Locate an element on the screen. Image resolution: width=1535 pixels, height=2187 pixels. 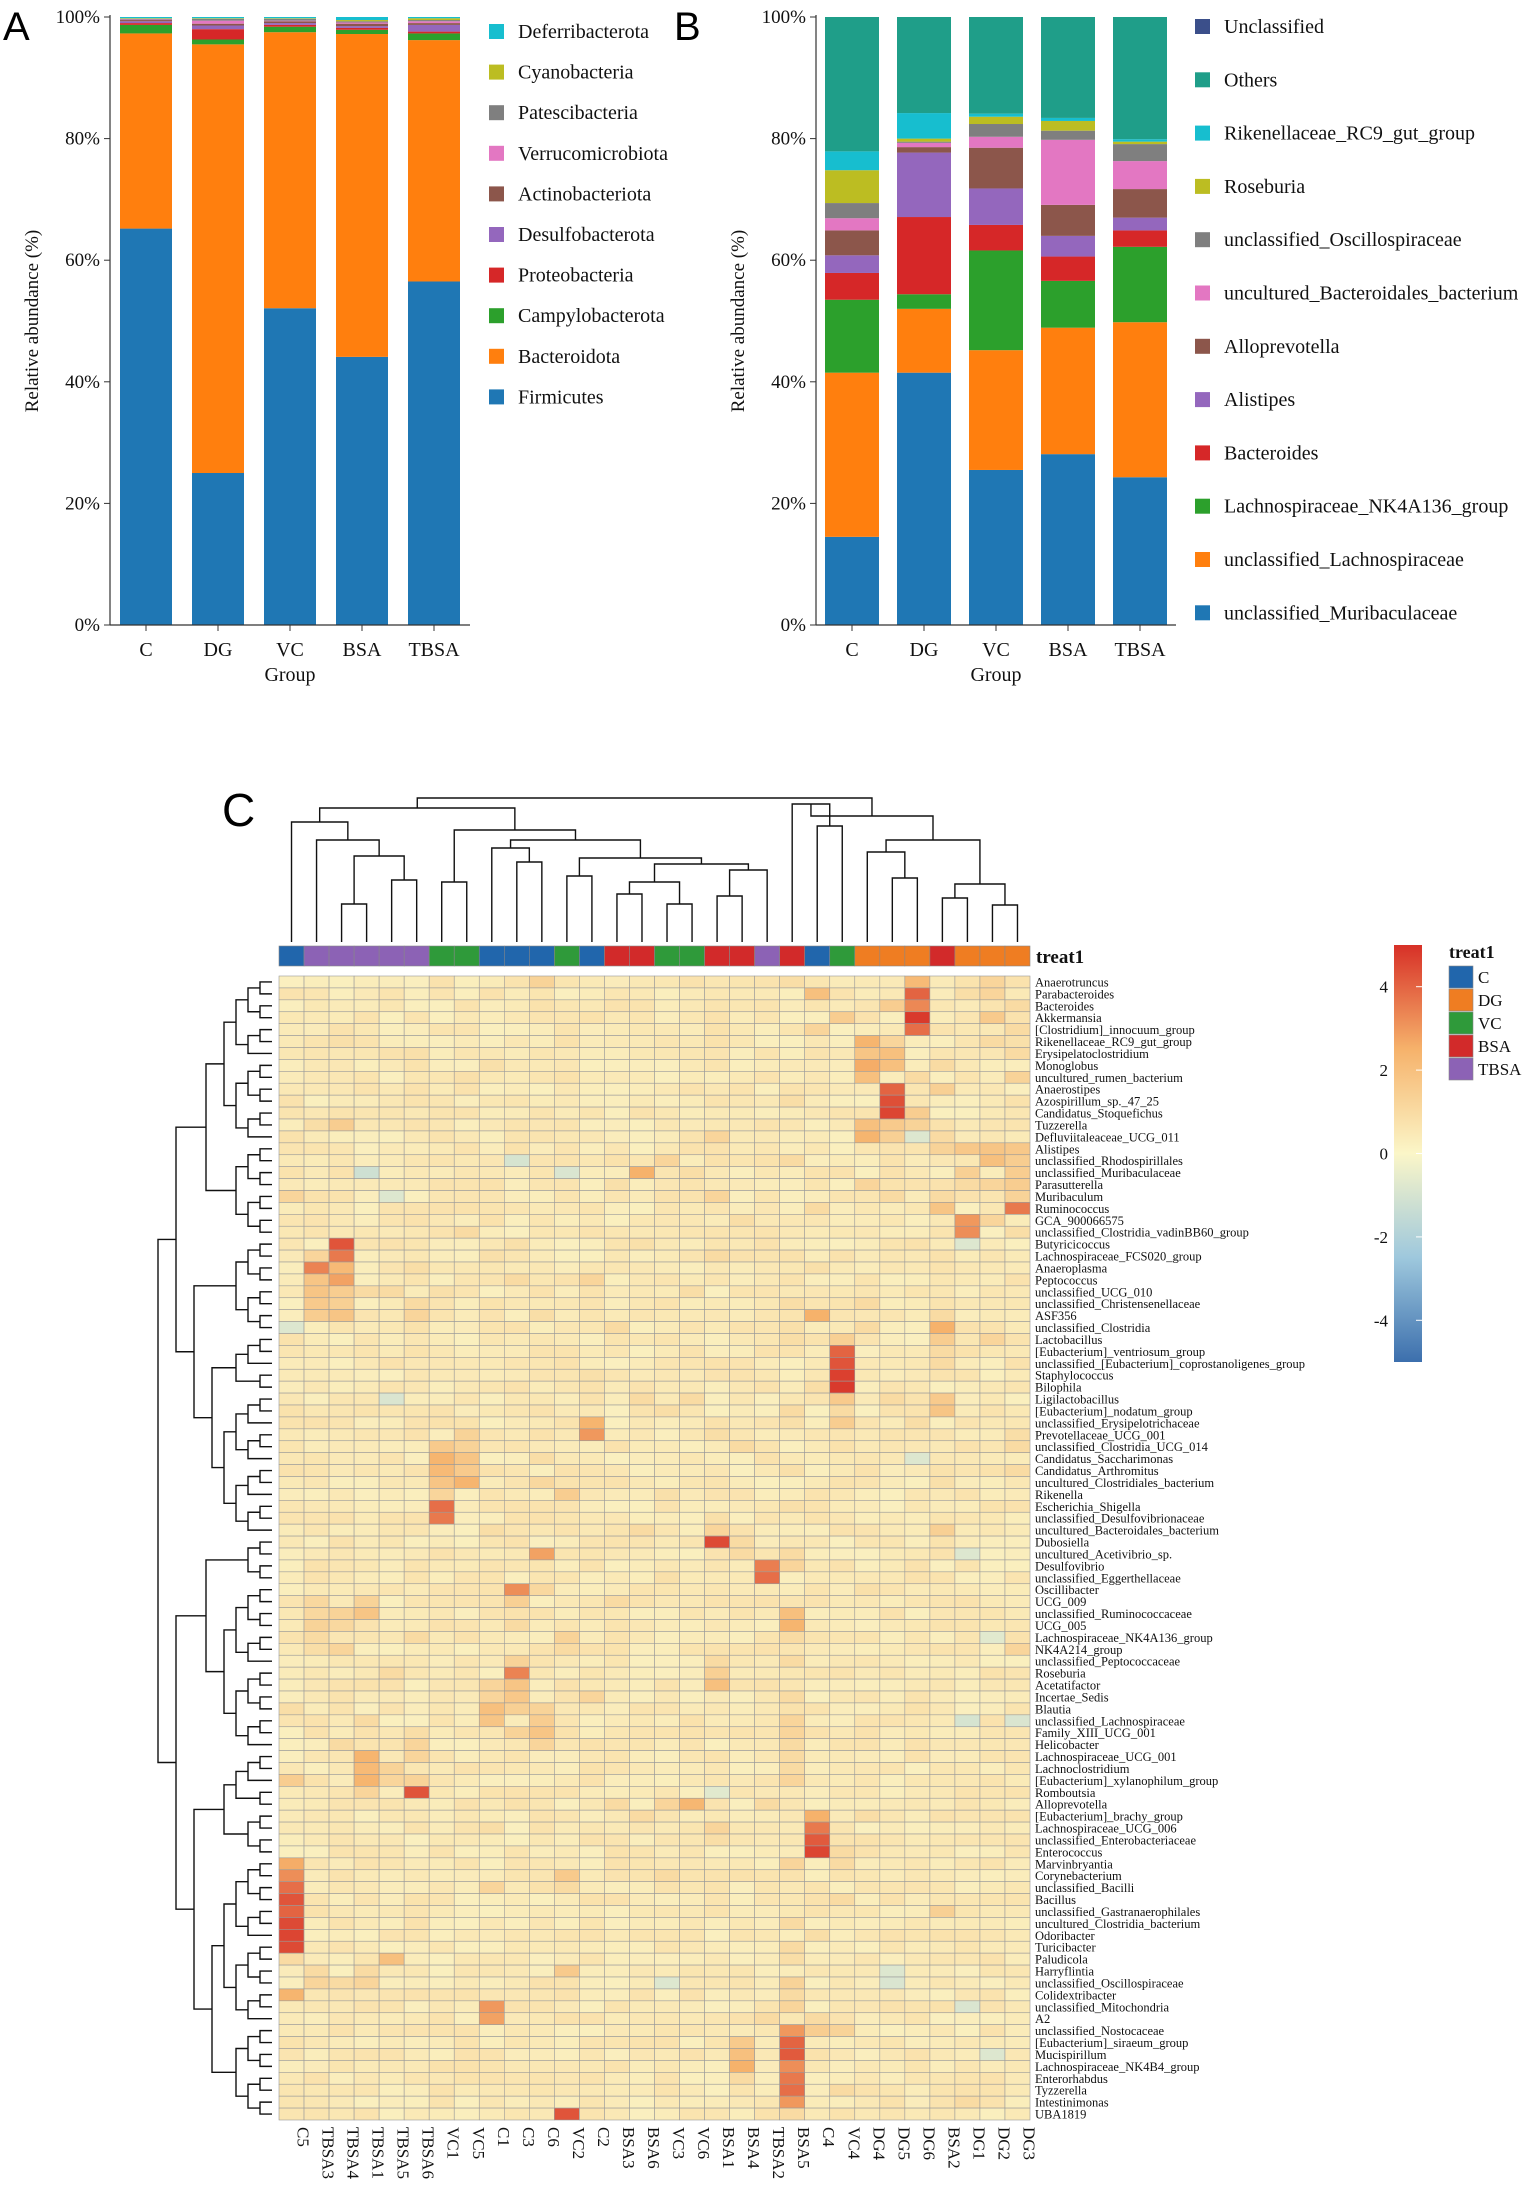
x-tick-label: BSA is located at coordinates (362, 650).